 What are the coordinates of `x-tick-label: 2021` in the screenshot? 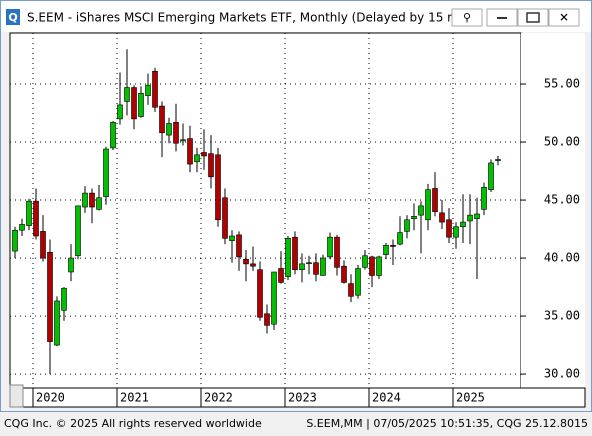 It's located at (134, 398).